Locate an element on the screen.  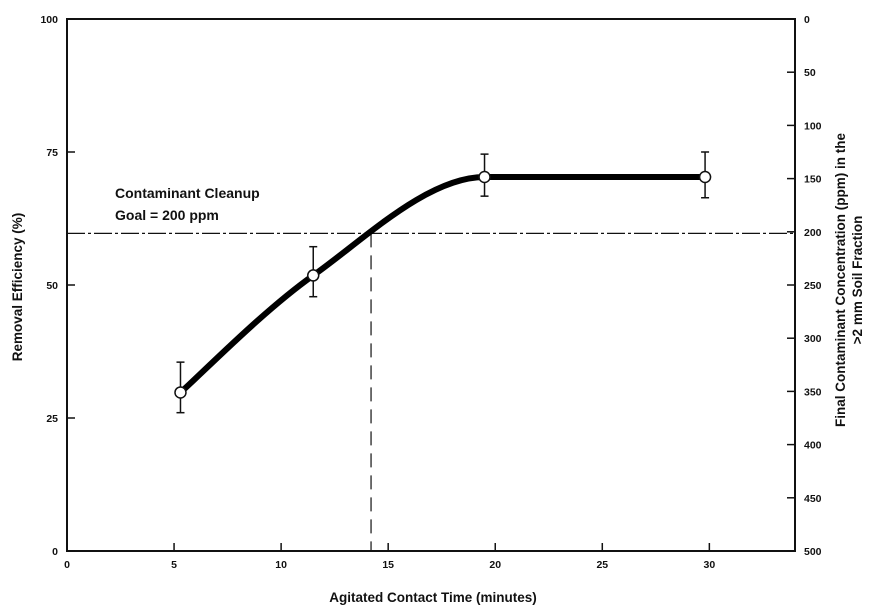
x-tick-label: 20 is located at coordinates (495, 565).